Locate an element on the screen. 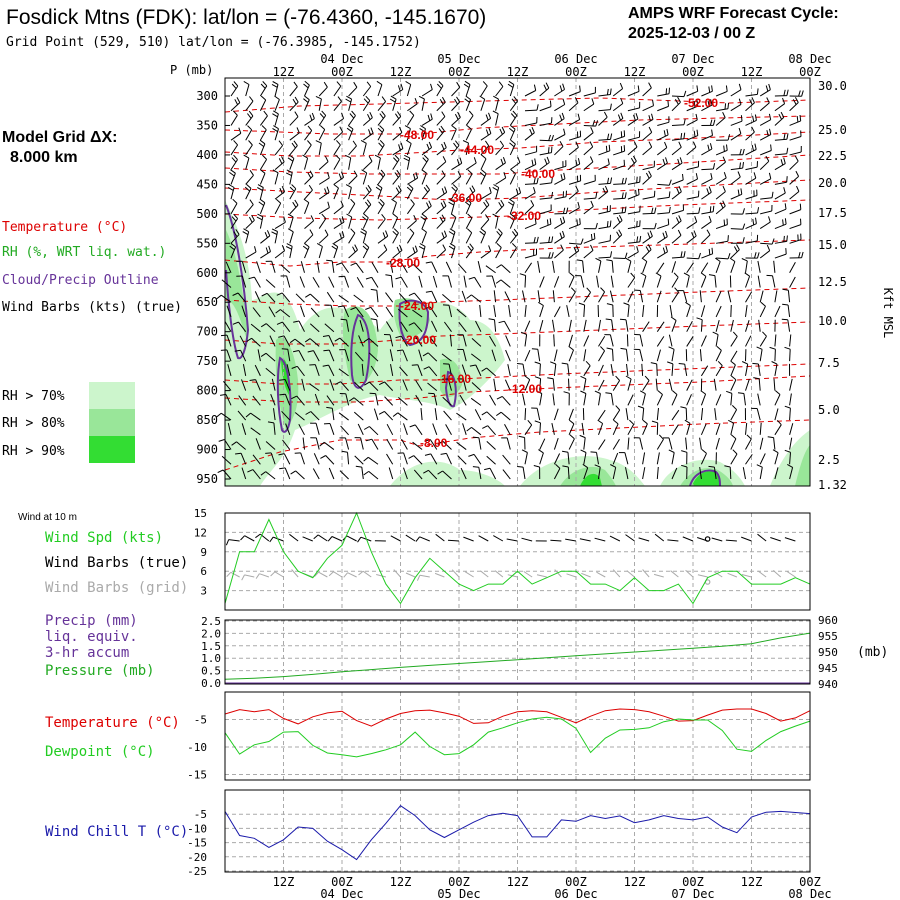 Image resolution: width=900 pixels, height=900 pixels. wind-barb-grid is located at coordinates (702, 576).